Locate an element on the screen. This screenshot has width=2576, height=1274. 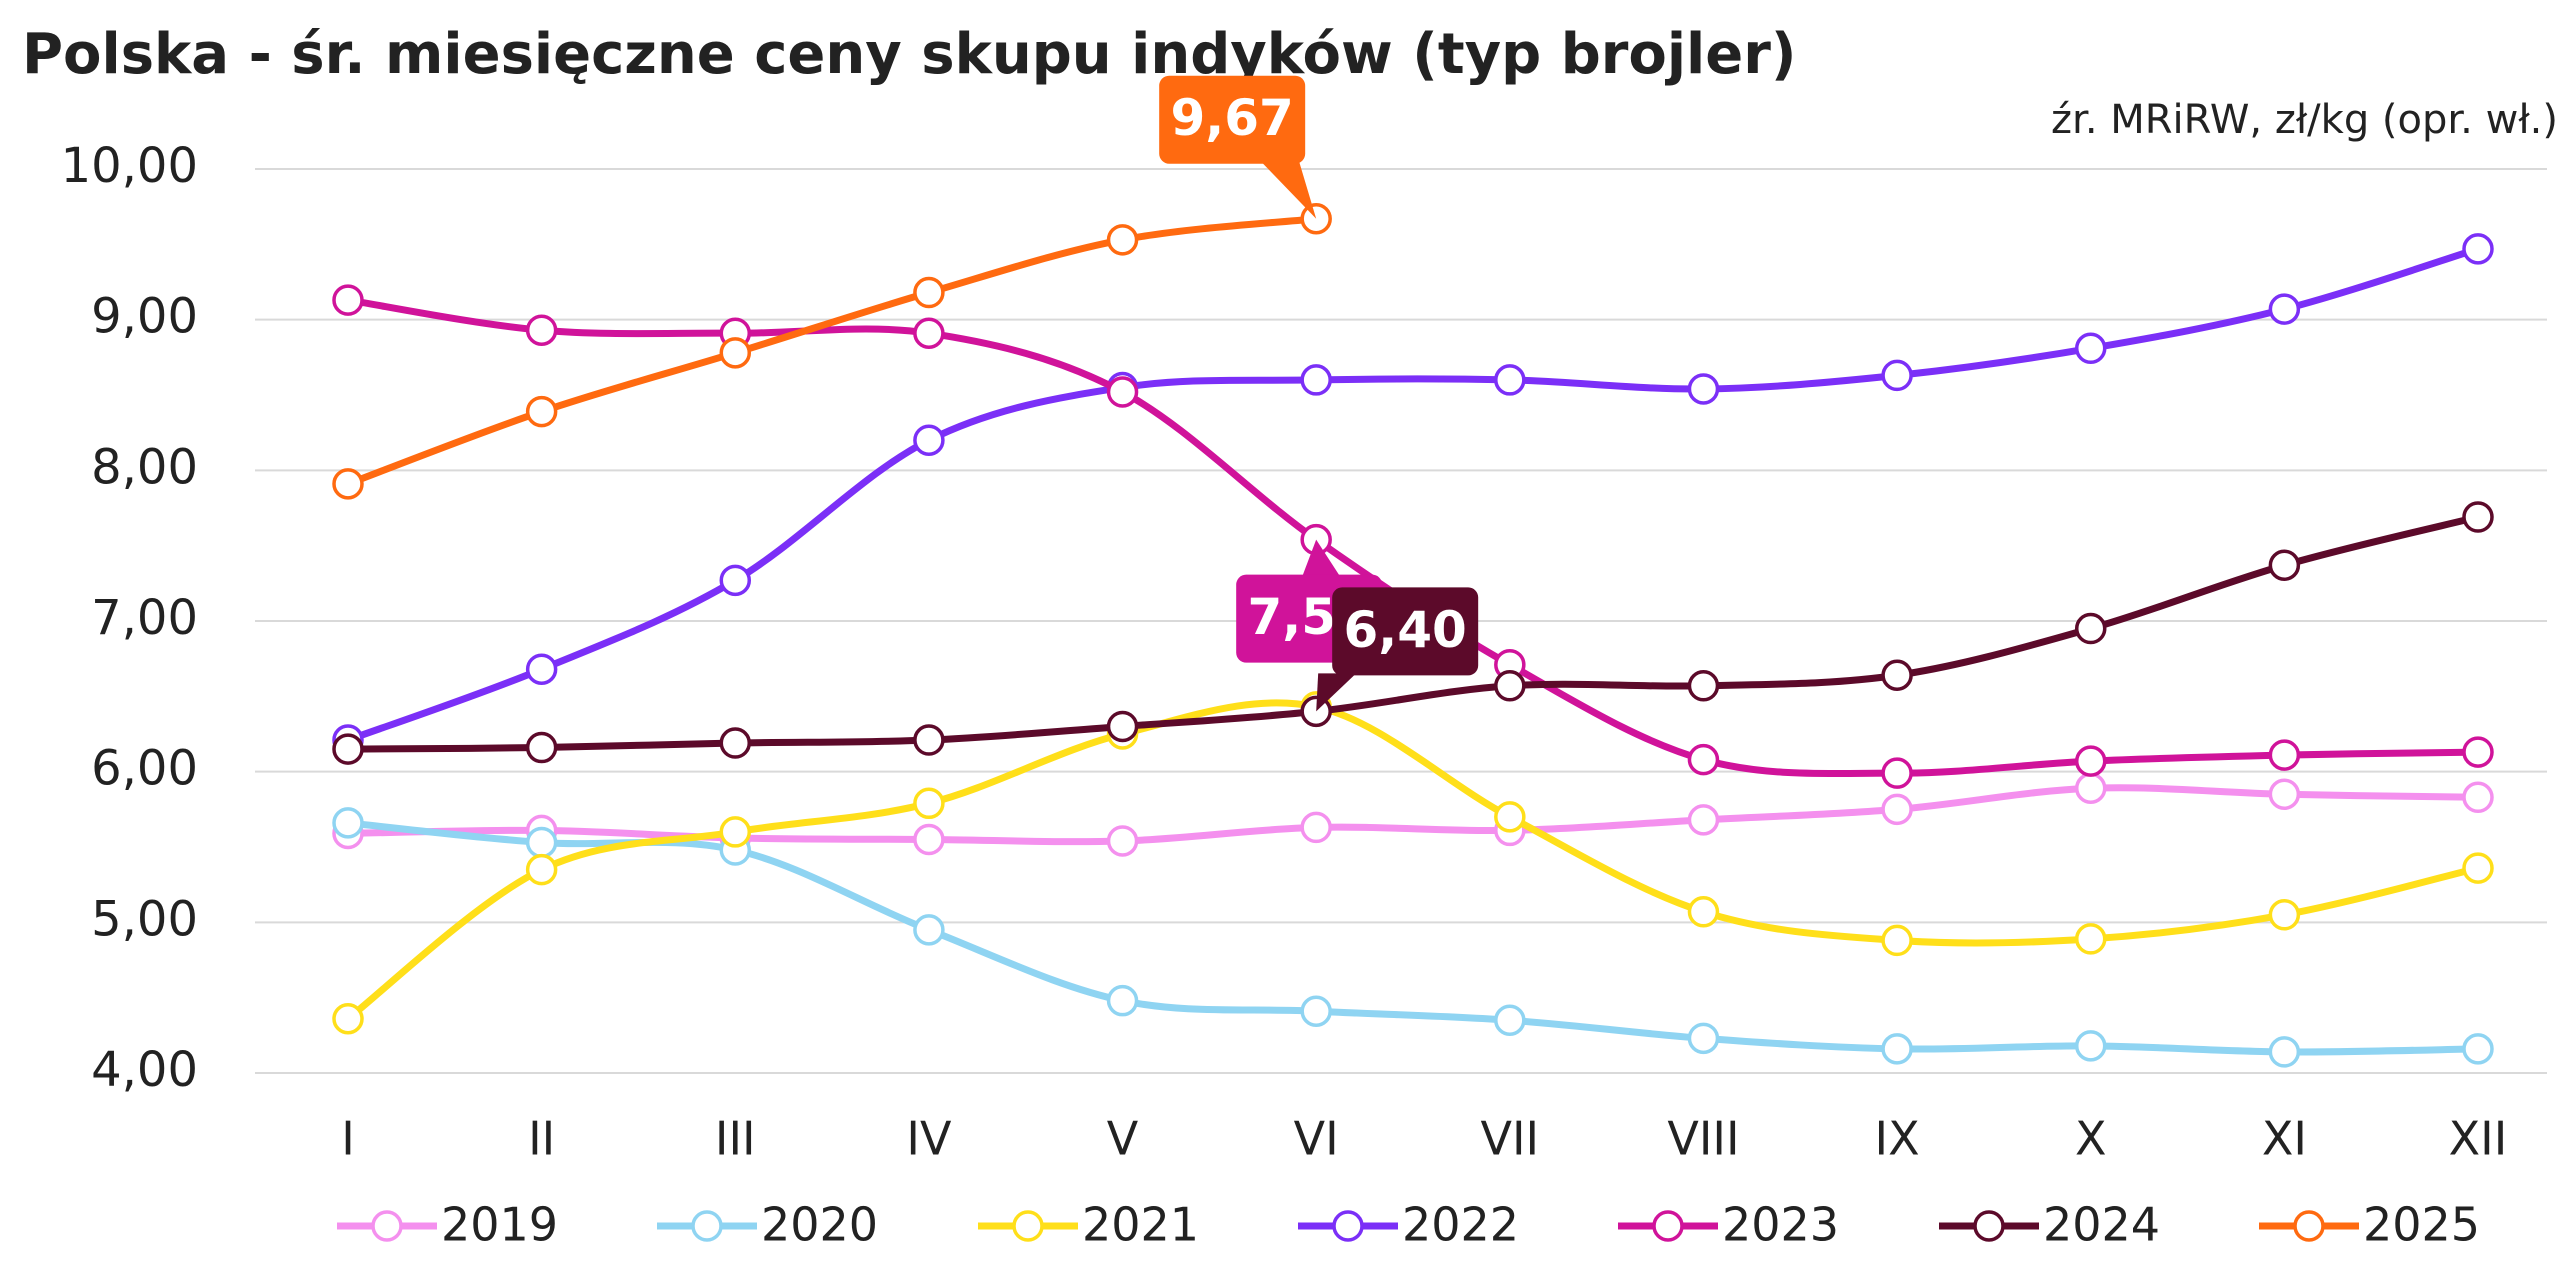
y-tick-label: 9,00 is located at coordinates (144, 317).